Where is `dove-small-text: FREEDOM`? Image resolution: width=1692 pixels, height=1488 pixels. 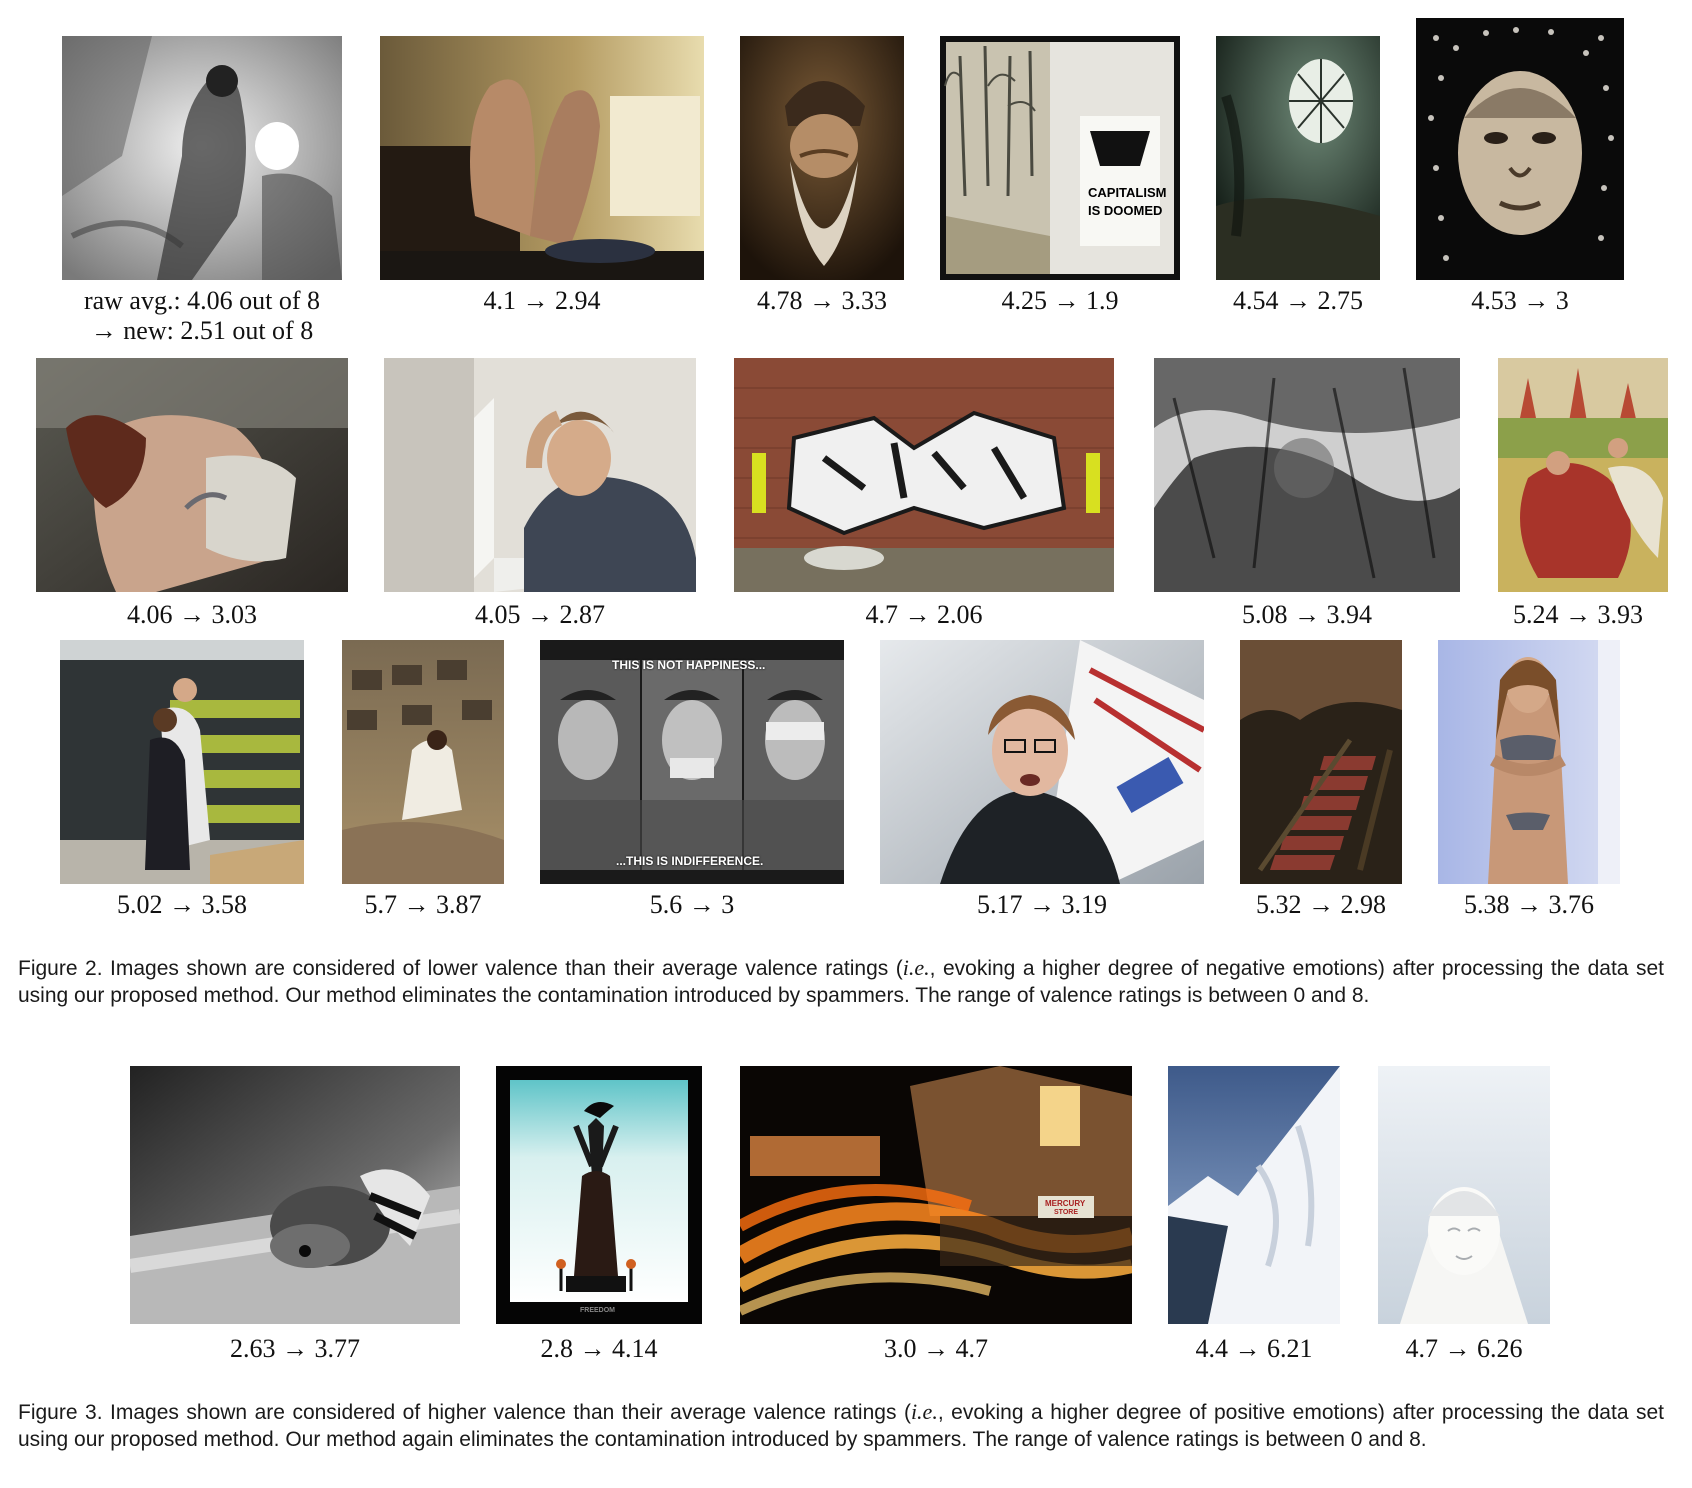 dove-small-text: FREEDOM is located at coordinates (597, 1310).